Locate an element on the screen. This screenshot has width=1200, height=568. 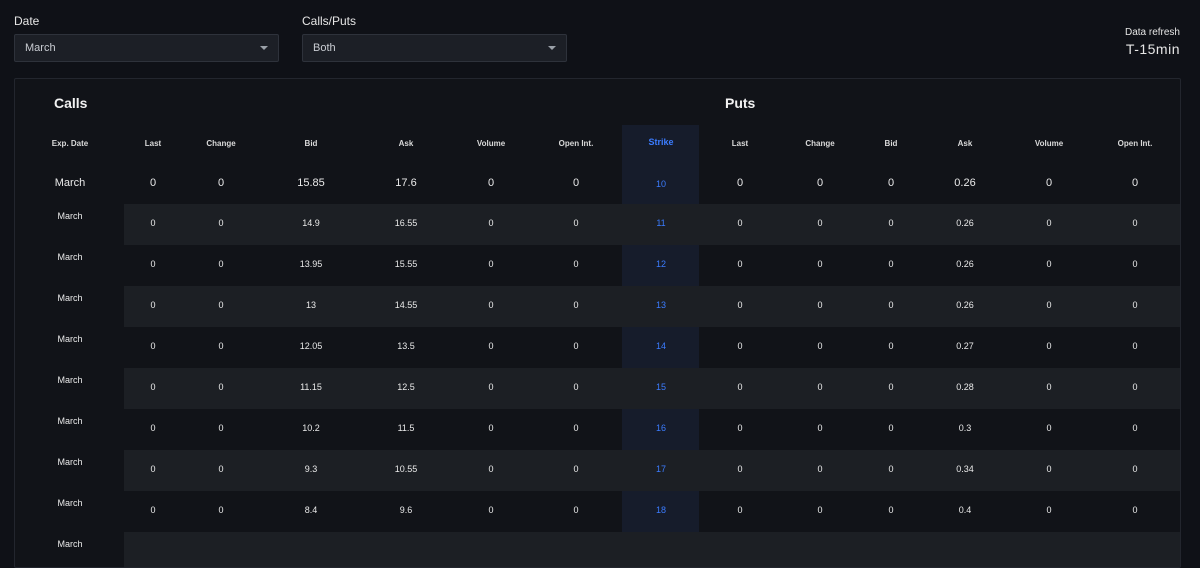
cell-strike: 17 is located at coordinates (660, 469).